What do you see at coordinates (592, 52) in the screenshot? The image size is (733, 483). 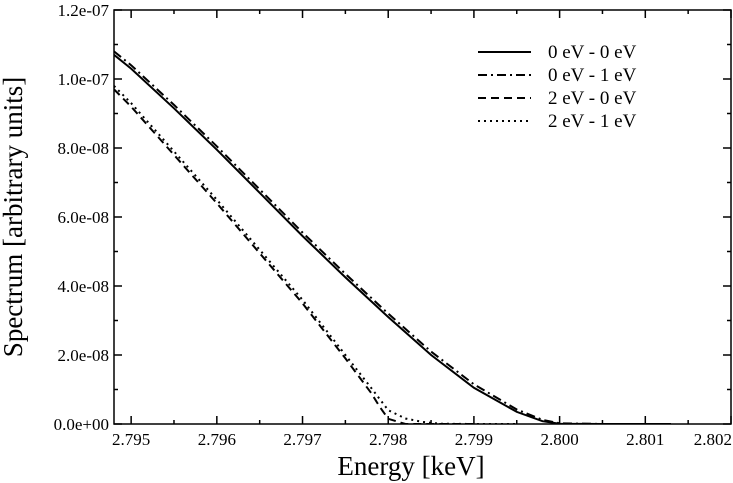 I see `legend-label-1: 0 eV - 0 eV` at bounding box center [592, 52].